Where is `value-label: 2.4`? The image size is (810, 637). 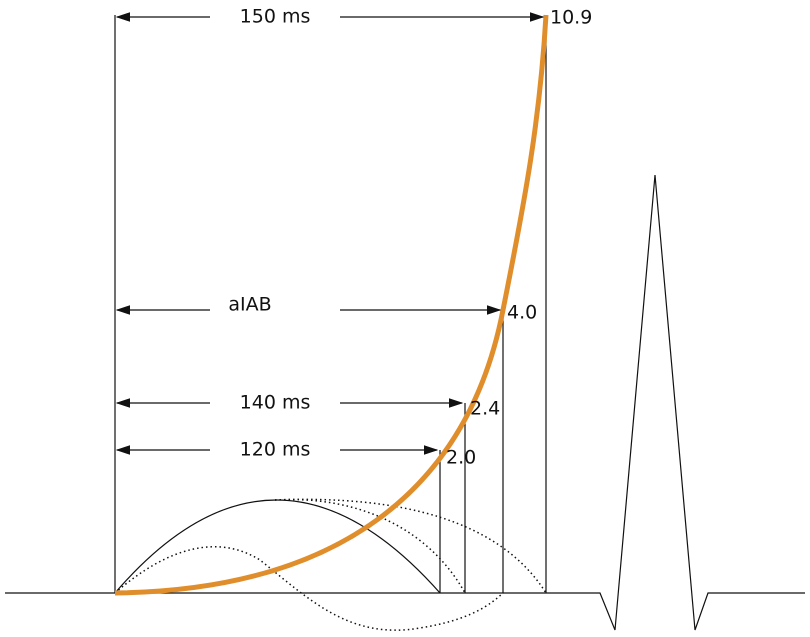 value-label: 2.4 is located at coordinates (485, 409).